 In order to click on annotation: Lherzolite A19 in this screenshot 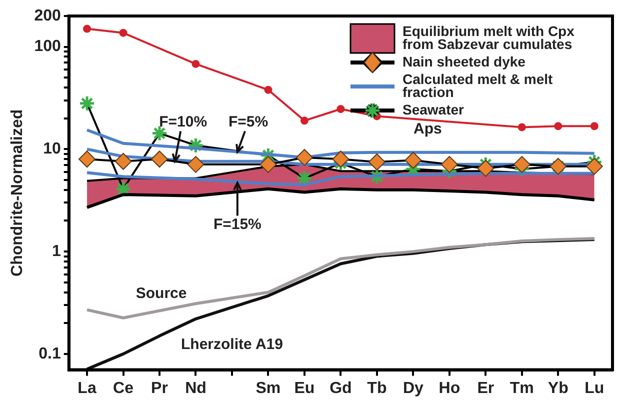, I will do `click(231, 345)`.